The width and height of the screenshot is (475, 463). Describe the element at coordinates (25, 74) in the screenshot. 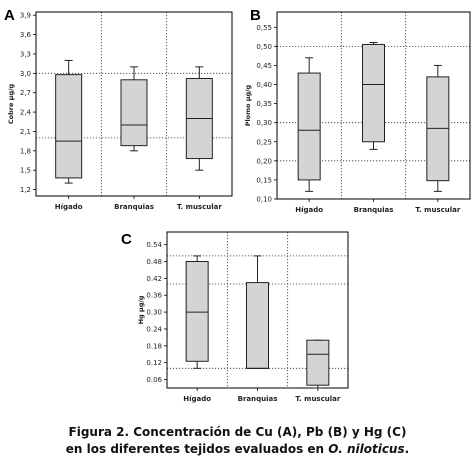

I see `y-tick-label: 3,0` at that location.